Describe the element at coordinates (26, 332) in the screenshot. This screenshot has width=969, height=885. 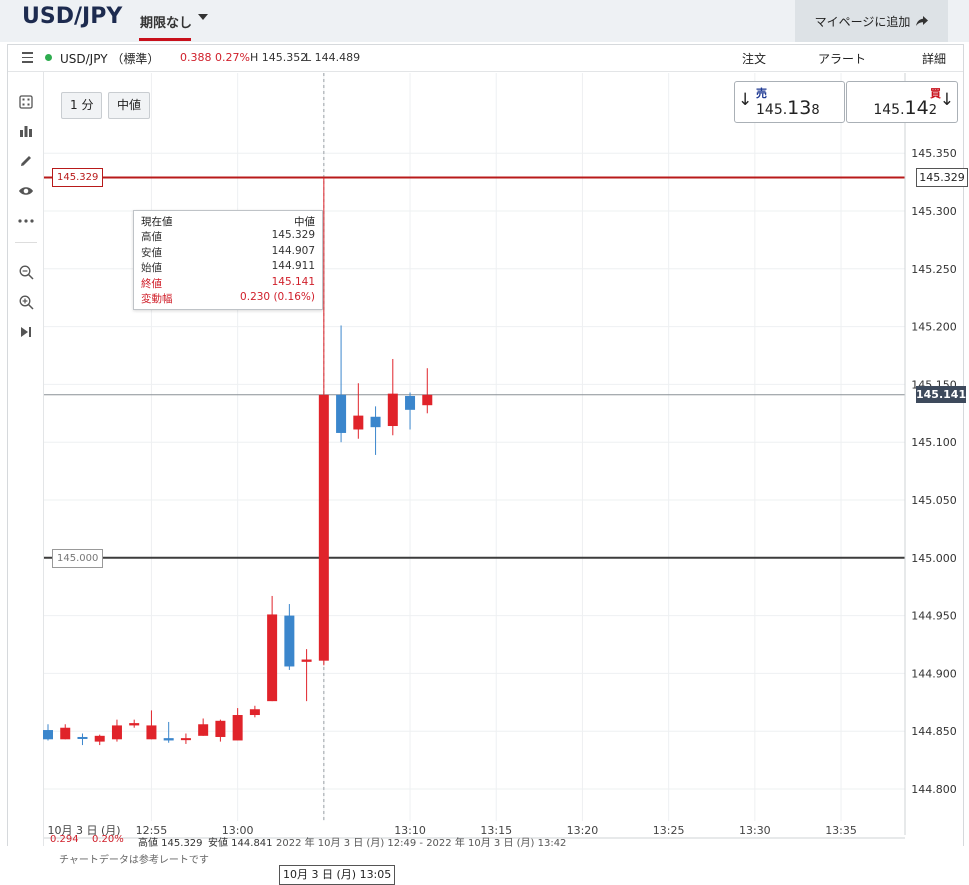
I see `scroll-to-end-icon` at that location.